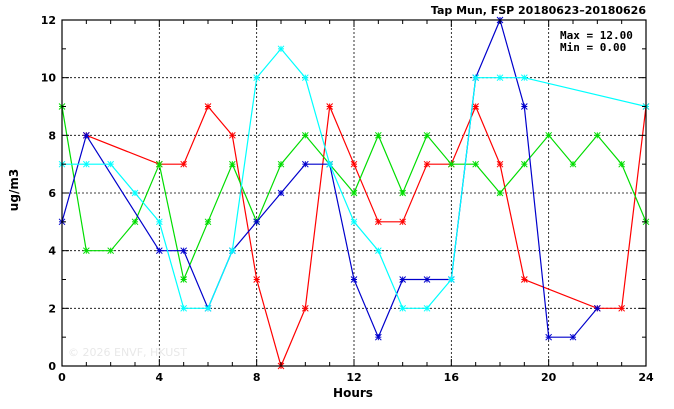 The height and width of the screenshot is (409, 674). What do you see at coordinates (48, 20) in the screenshot?
I see `y-tick-label: 12` at bounding box center [48, 20].